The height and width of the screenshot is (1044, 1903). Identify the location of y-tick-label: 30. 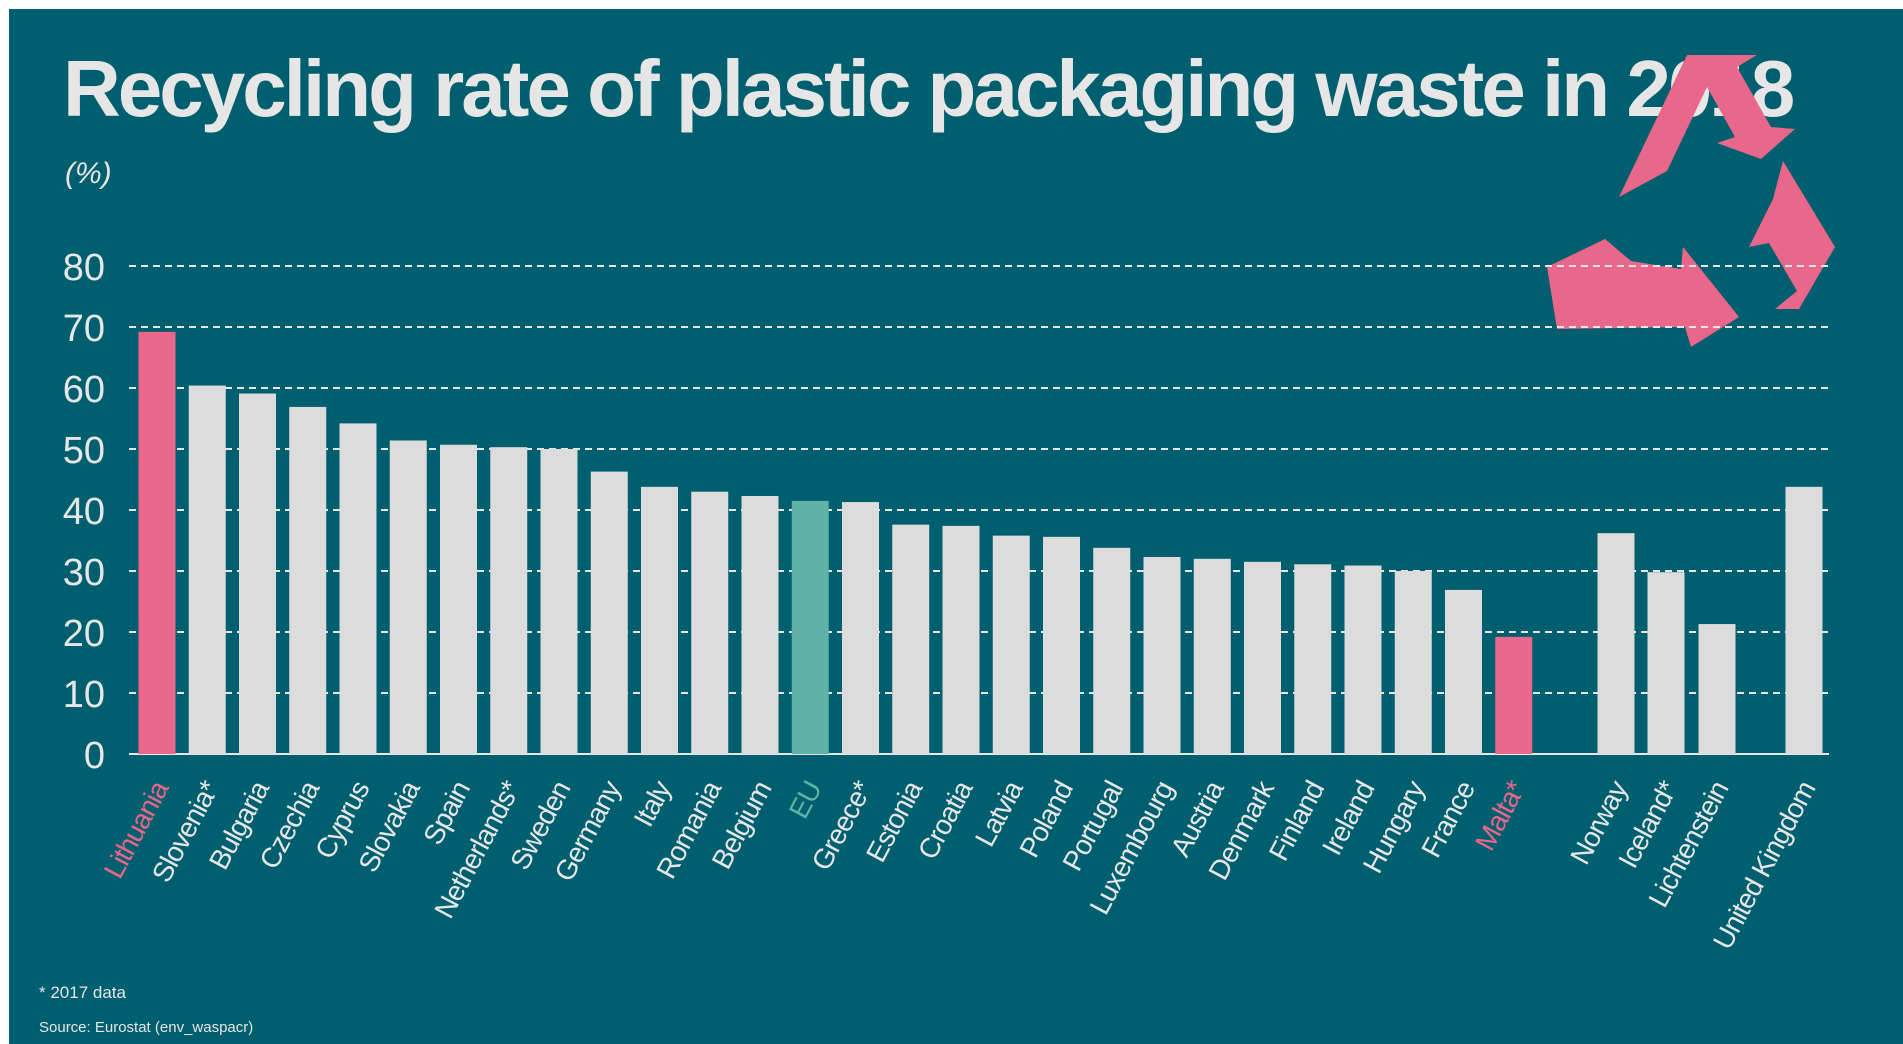
(84, 573).